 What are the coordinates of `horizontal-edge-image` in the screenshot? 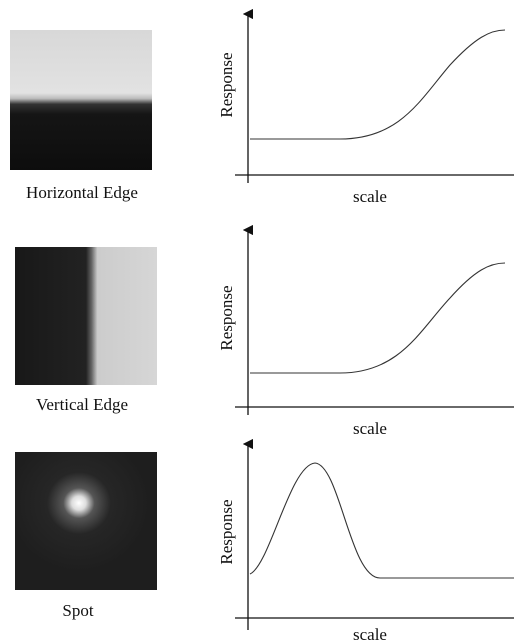 It's located at (81, 100).